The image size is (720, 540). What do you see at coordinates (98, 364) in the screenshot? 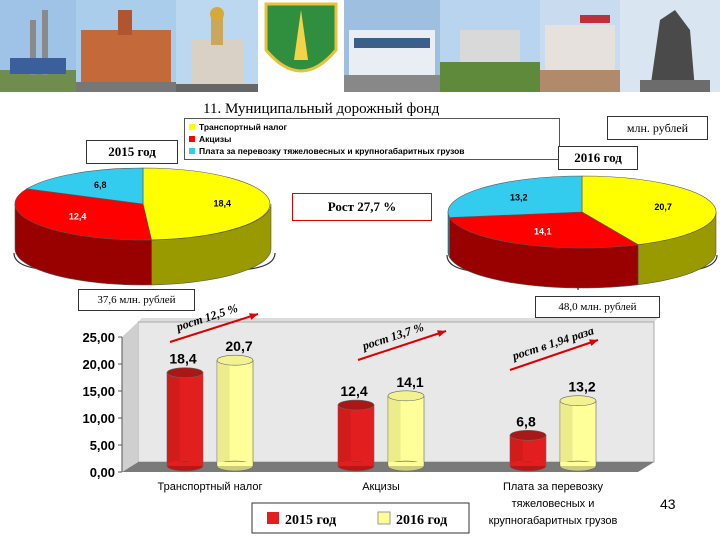
I see `y-tick-label: 20,00` at bounding box center [98, 364].